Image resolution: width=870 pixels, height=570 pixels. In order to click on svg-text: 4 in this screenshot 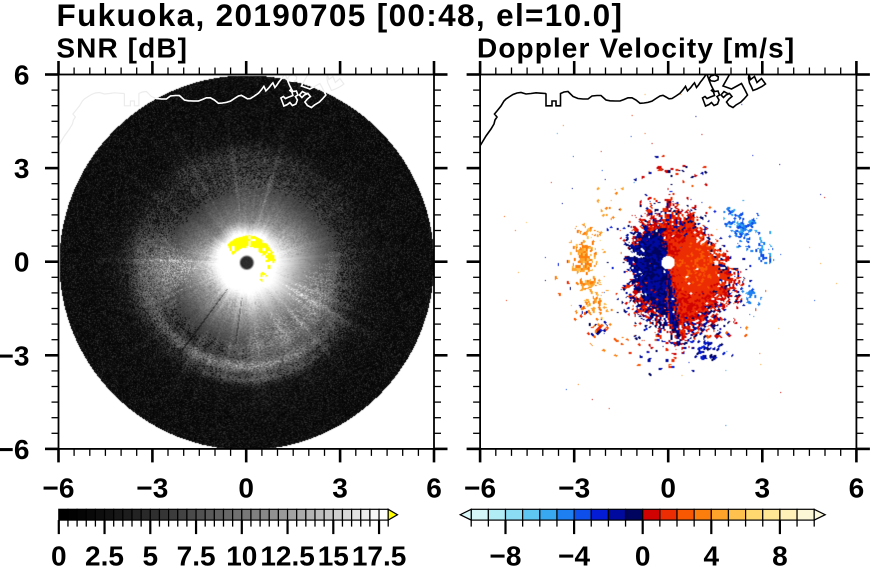, I will do `click(712, 555)`.